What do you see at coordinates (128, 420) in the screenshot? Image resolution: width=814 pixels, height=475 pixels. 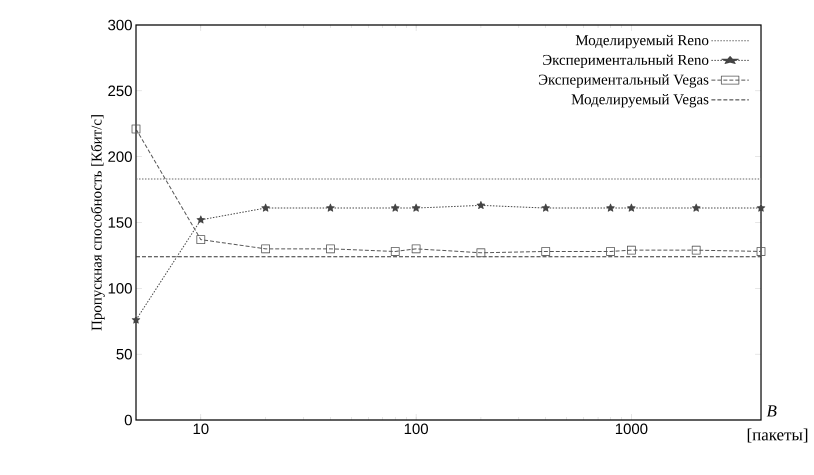 I see `y-tick-label: 0` at bounding box center [128, 420].